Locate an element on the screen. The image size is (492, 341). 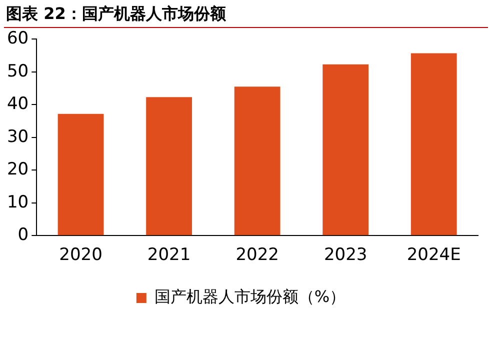
y-tick-label: 60 is located at coordinates (17, 38).